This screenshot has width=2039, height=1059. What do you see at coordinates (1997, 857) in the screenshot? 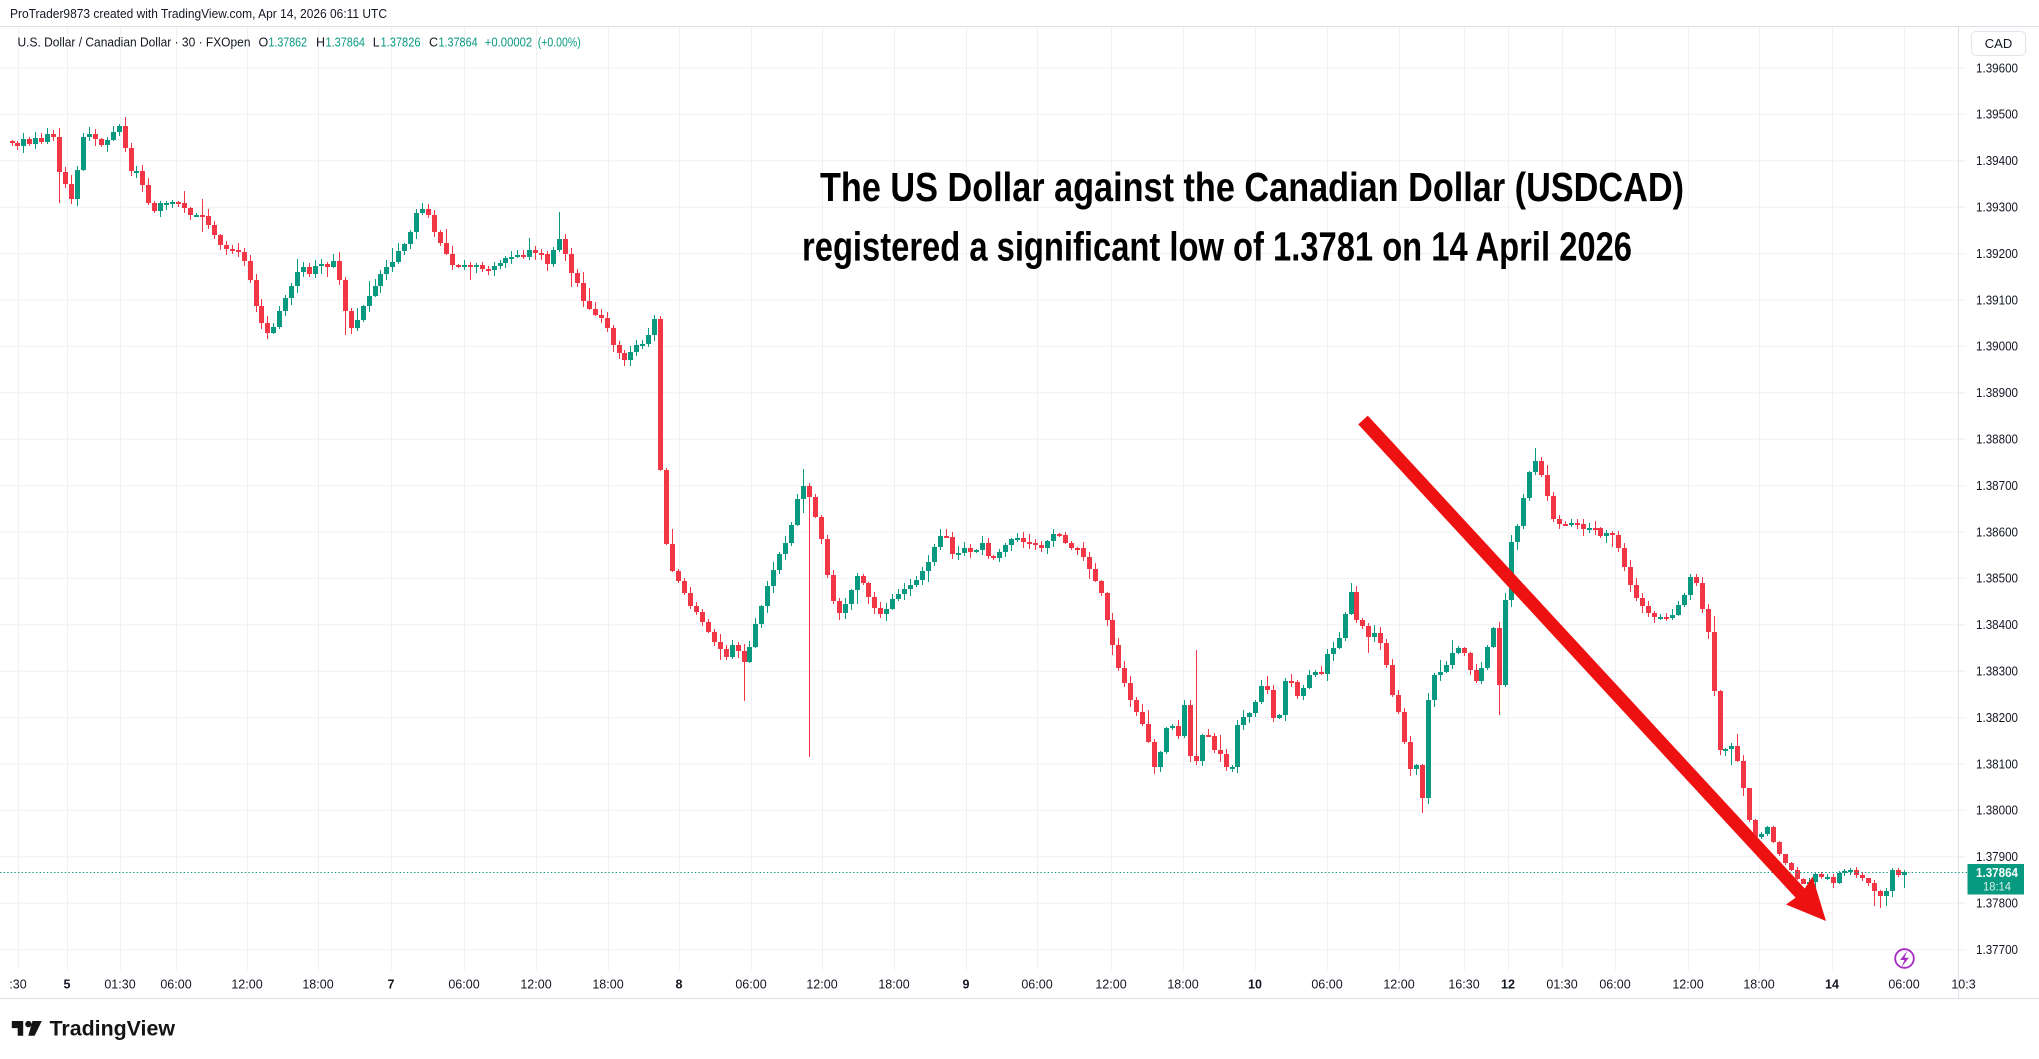
I see `svg-text: 1.37900` at bounding box center [1997, 857].